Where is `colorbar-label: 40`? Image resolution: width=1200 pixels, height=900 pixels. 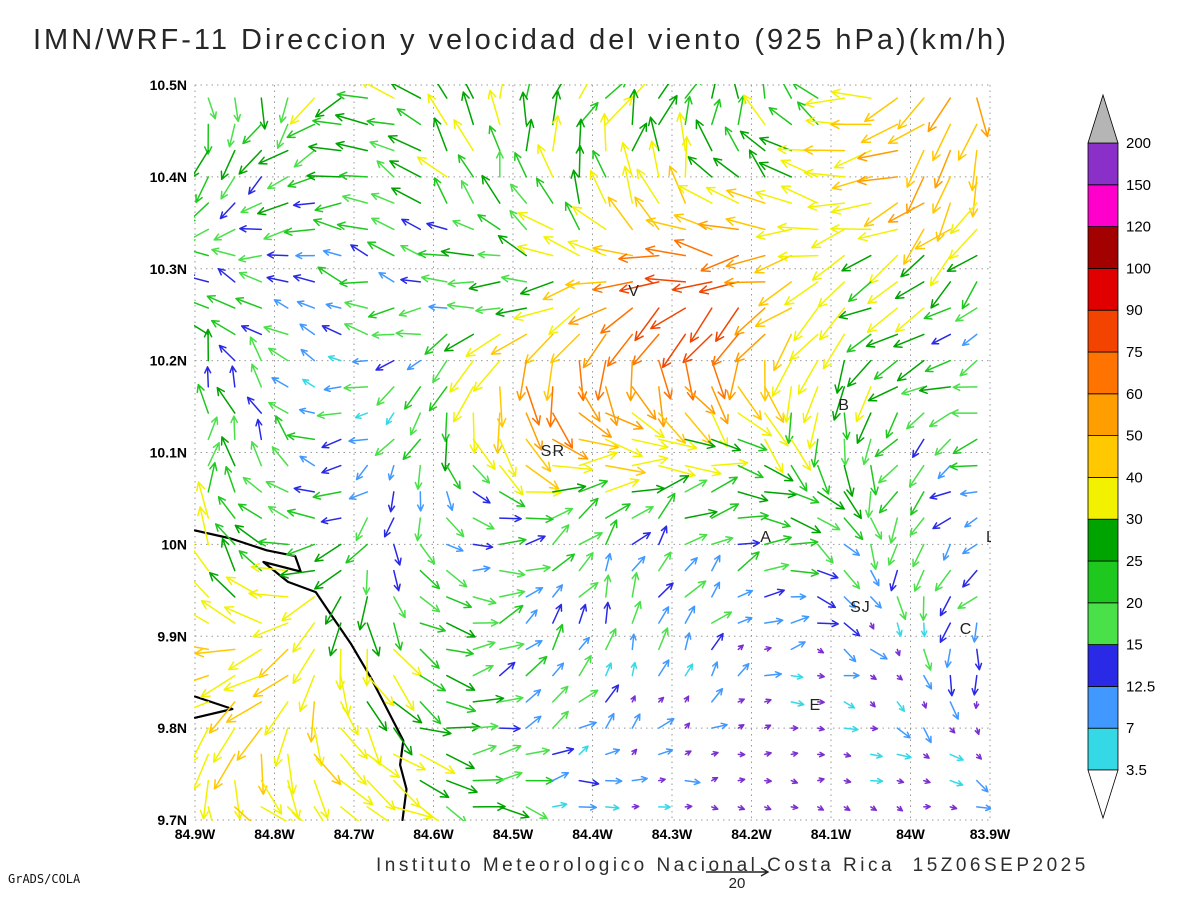 colorbar-label: 40 is located at coordinates (1134, 477).